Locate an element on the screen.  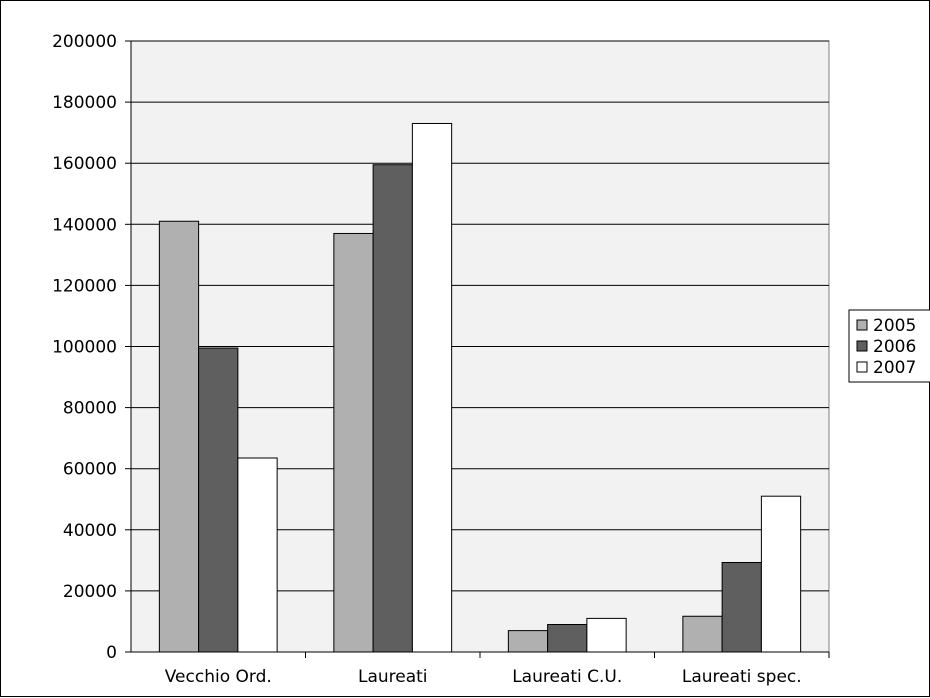
y-tick-label: 20000 is located at coordinates (90, 592).